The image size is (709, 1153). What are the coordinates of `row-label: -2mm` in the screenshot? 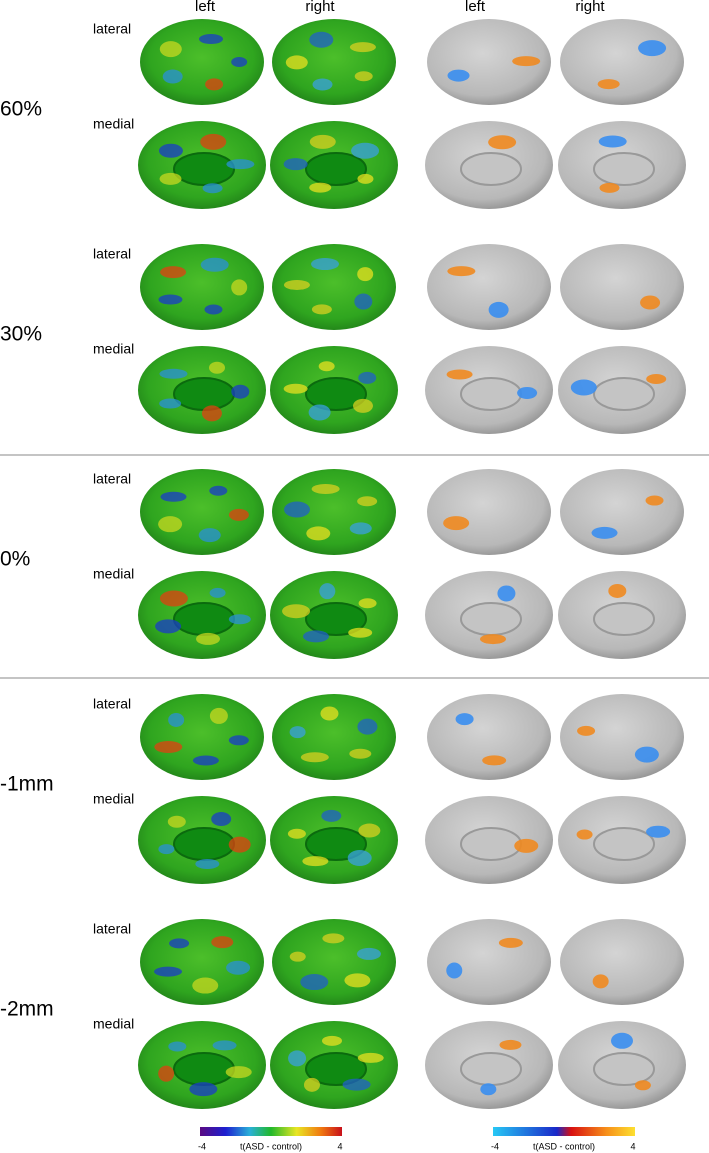 It's located at (27, 1009).